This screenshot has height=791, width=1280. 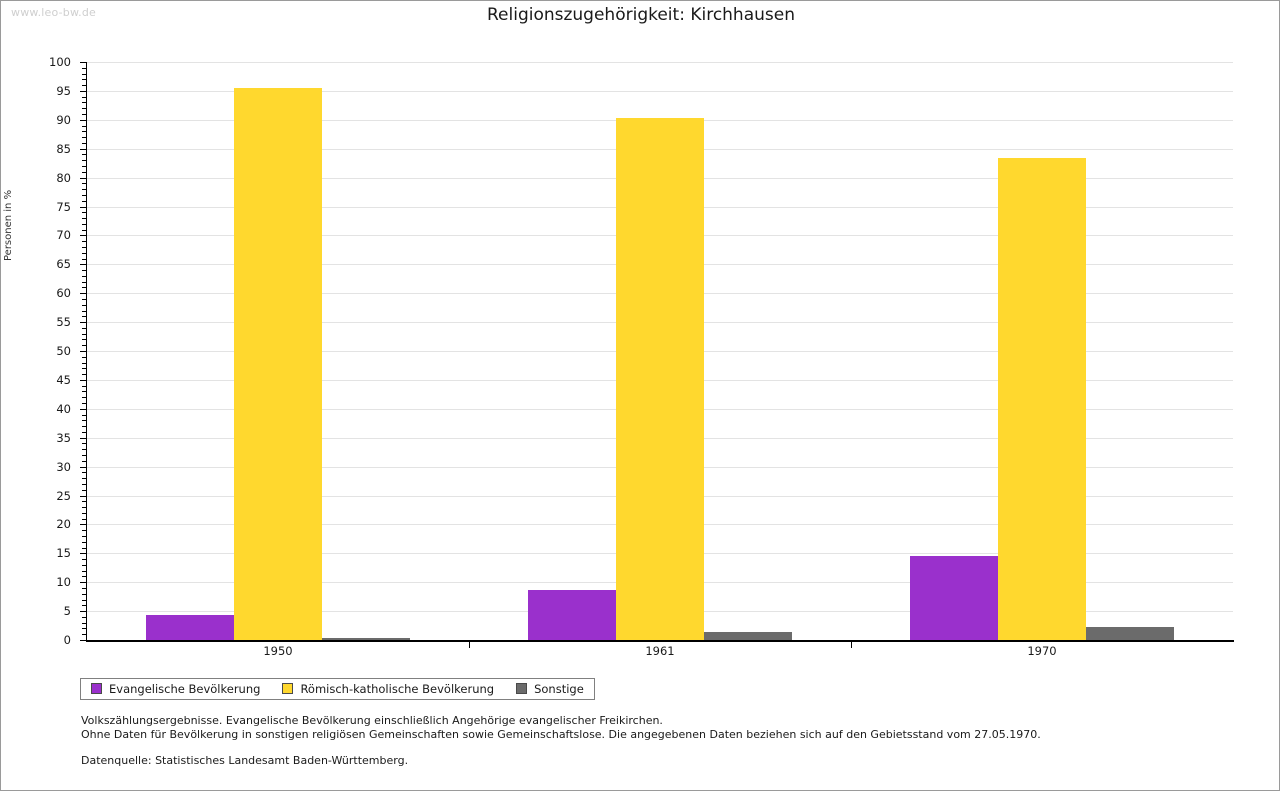 I want to click on legend-item: Römisch-katholische Bevölkerung, so click(x=388, y=689).